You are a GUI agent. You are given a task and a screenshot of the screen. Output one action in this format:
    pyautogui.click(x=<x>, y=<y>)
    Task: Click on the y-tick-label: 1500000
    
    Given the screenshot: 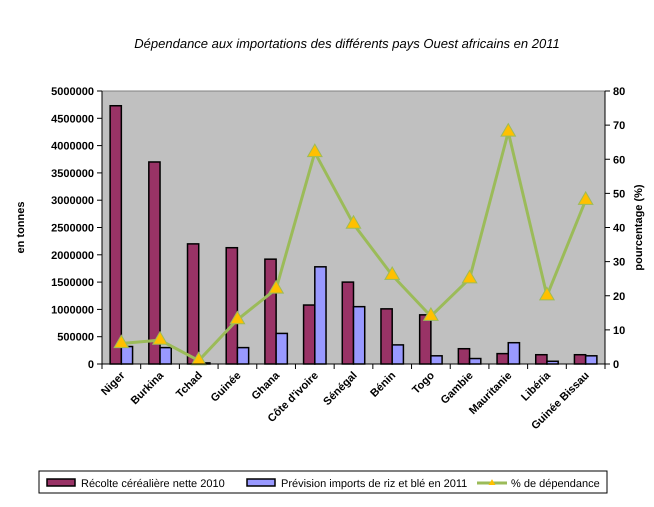 What is the action you would take?
    pyautogui.click(x=72, y=283)
    